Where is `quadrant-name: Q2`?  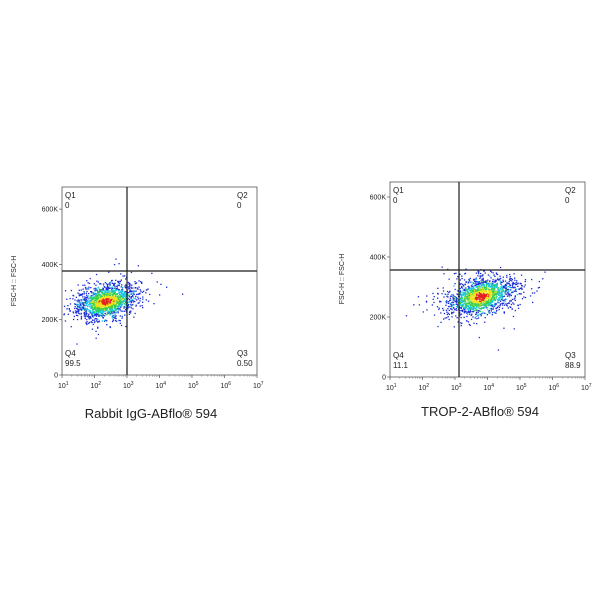
quadrant-name: Q2 is located at coordinates (242, 195).